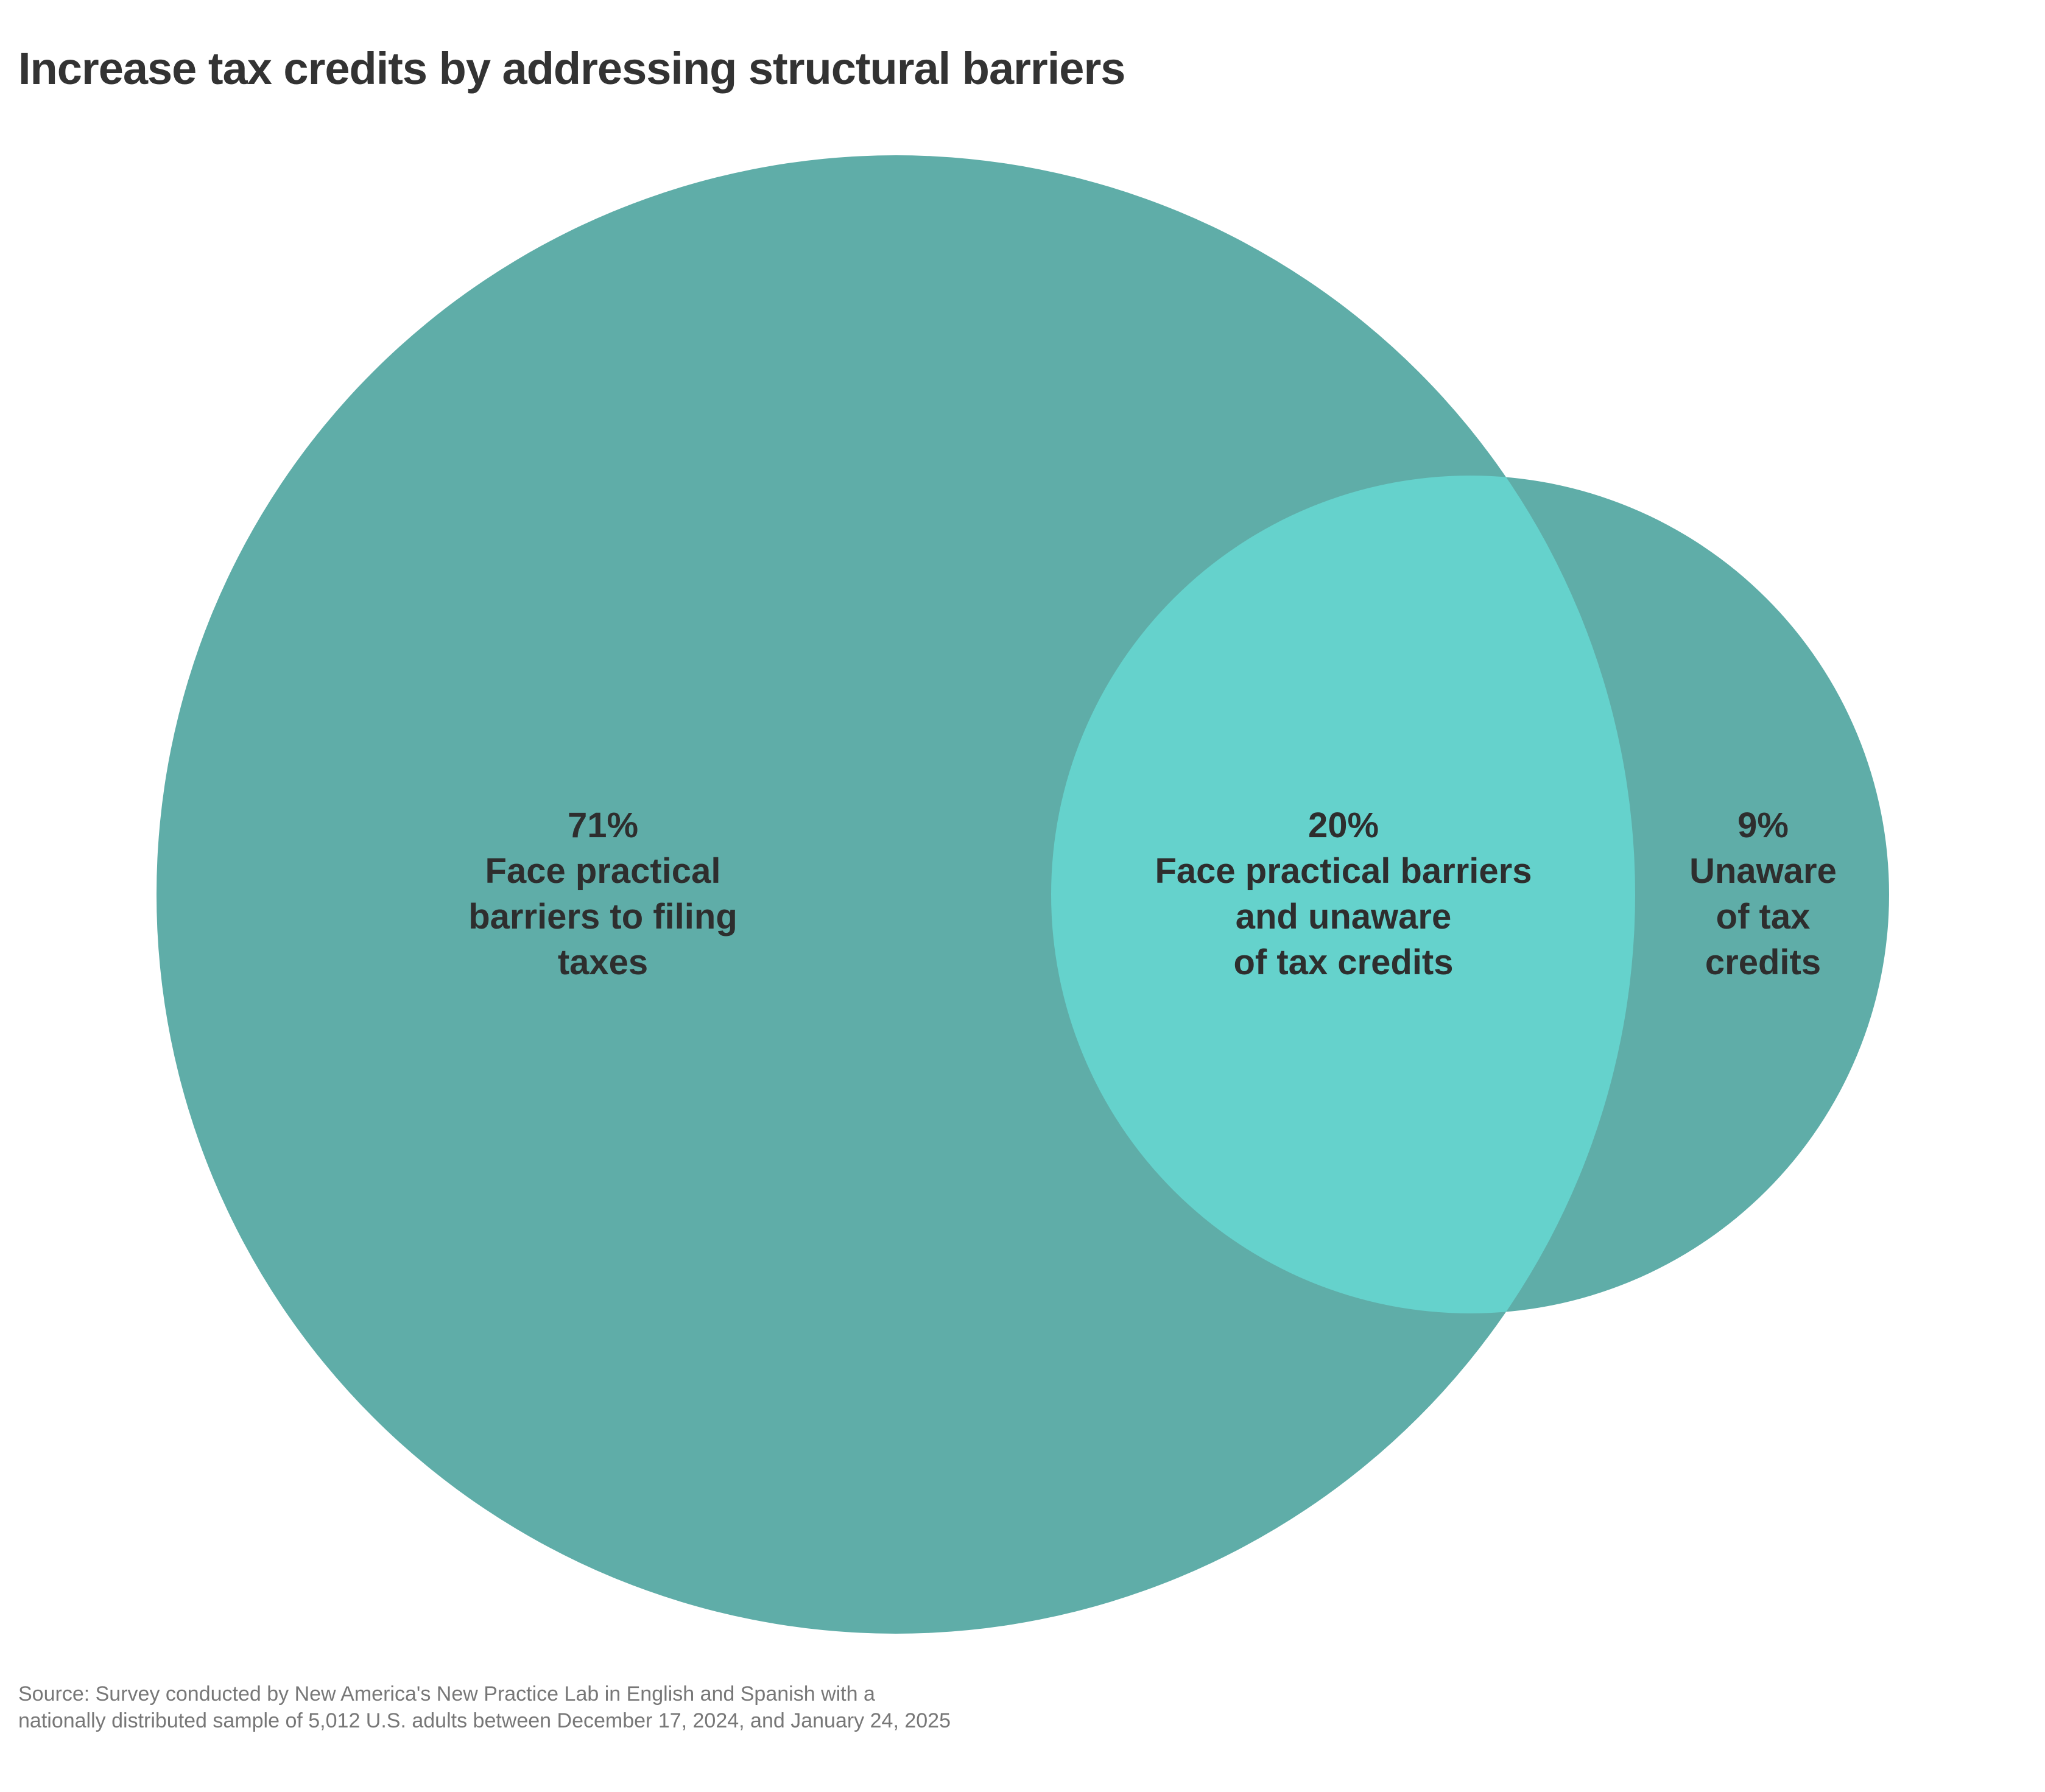 Image resolution: width=2045 pixels, height=1792 pixels. I want to click on overlap-line1: Face practical barriers, so click(1343, 871).